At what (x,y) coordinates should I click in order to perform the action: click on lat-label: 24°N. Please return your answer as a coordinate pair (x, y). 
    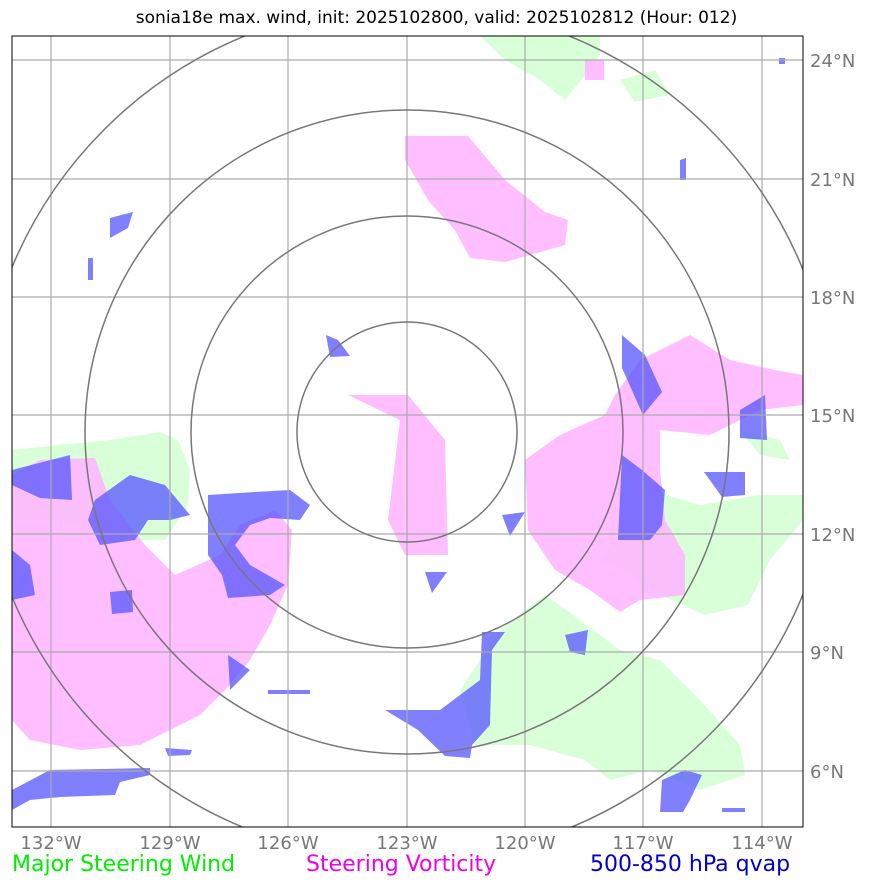
    Looking at the image, I should click on (832, 61).